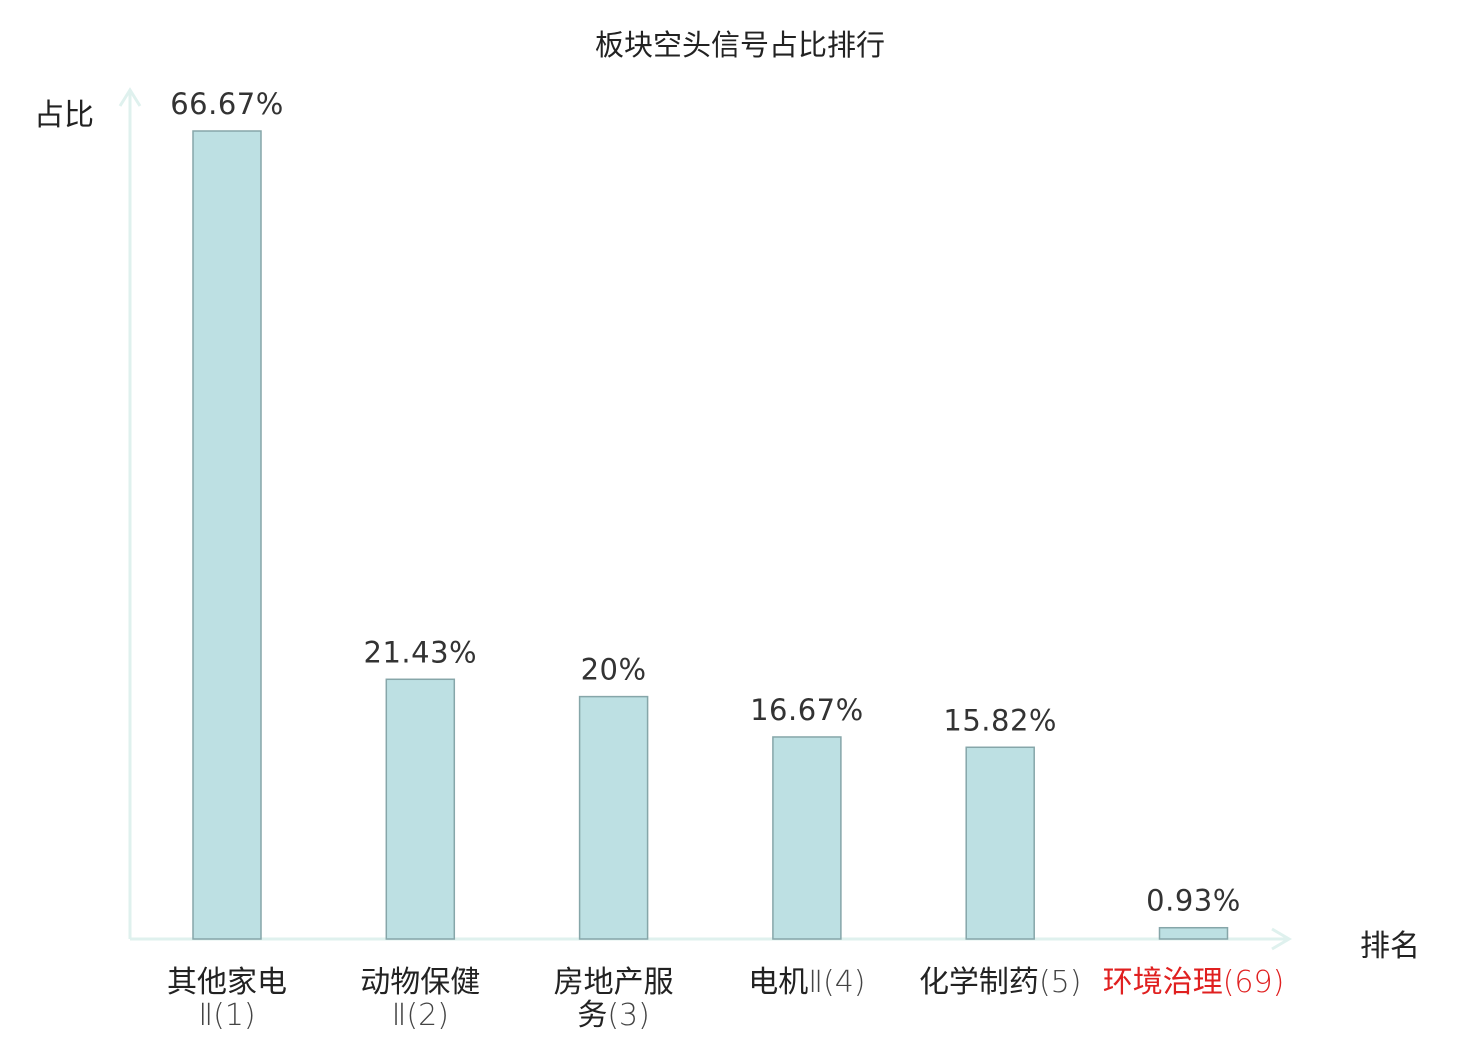 This screenshot has height=1040, width=1480. I want to click on x-axis-label: 排名, so click(1390, 946).